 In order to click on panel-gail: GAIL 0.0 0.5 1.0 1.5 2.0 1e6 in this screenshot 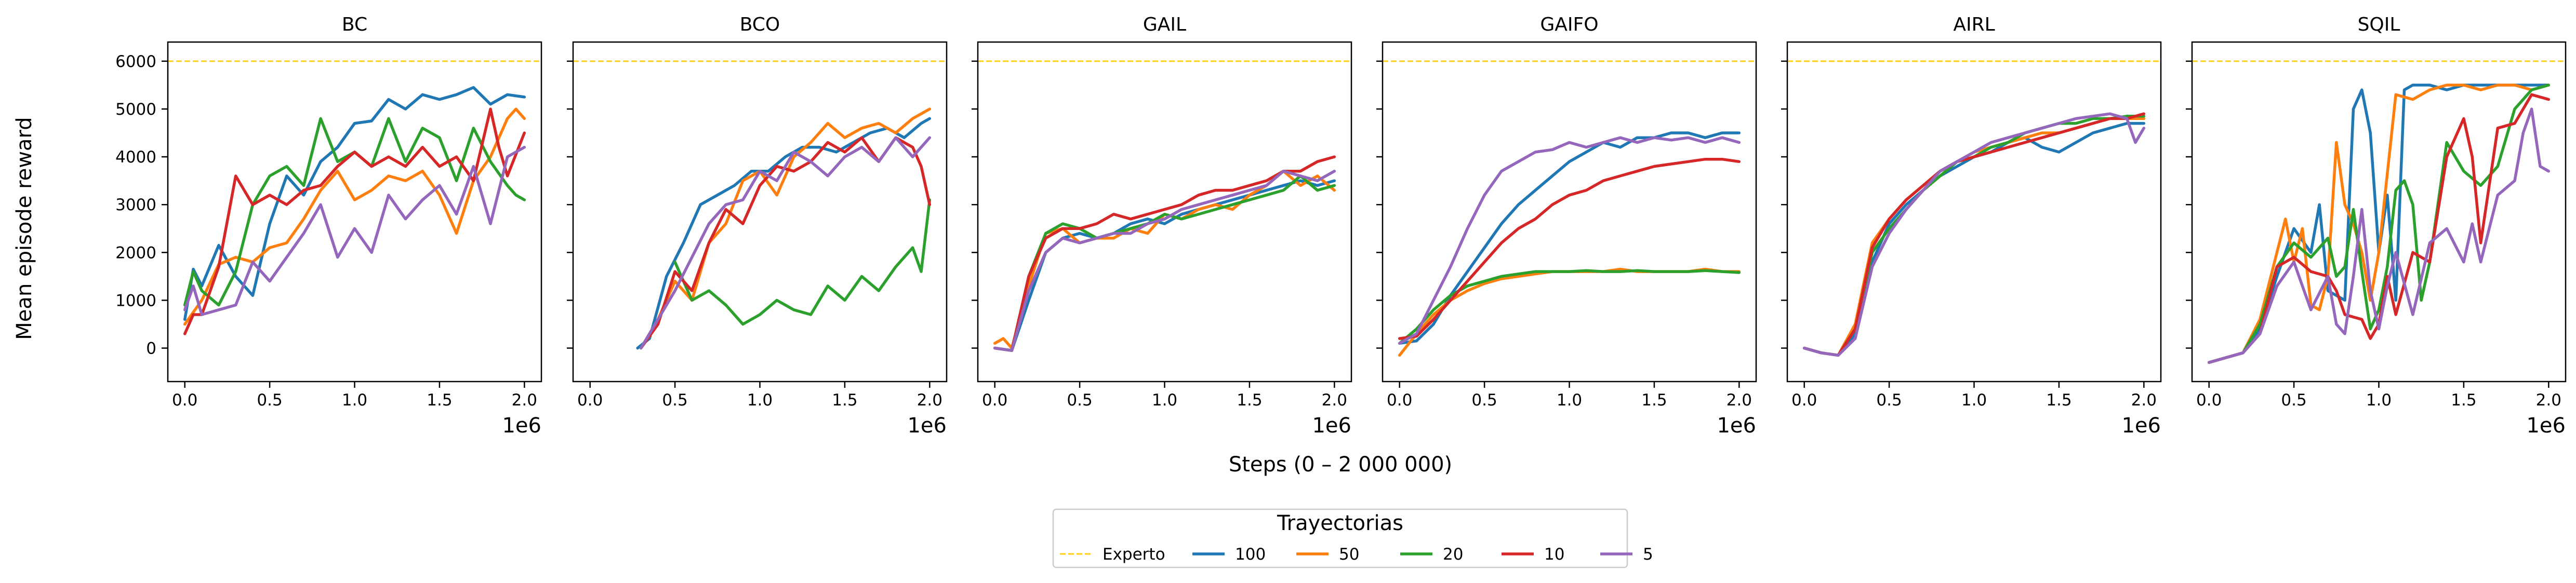, I will do `click(1162, 226)`.